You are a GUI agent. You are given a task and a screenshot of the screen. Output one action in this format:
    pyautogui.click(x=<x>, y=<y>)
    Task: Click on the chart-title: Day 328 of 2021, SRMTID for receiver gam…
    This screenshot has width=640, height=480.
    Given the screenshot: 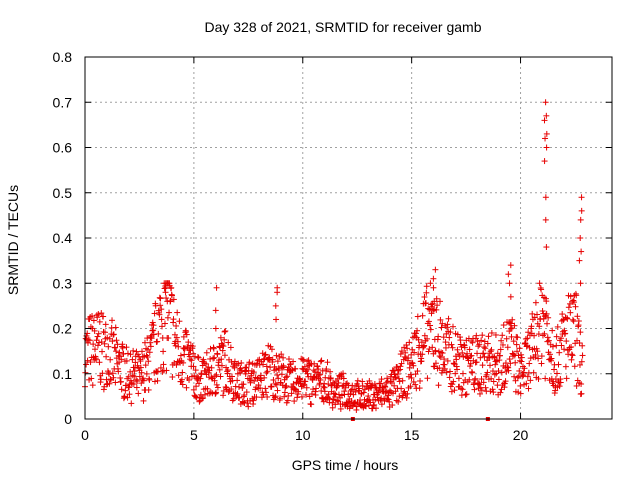 What is the action you would take?
    pyautogui.click(x=342, y=27)
    